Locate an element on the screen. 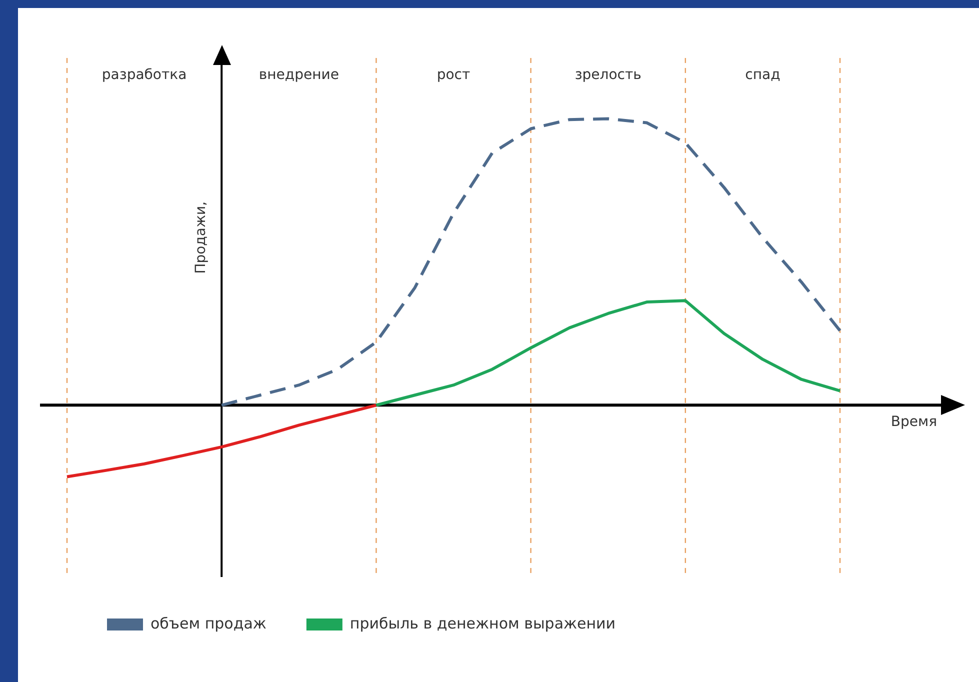 The height and width of the screenshot is (682, 979). x-tick-label: внедрение is located at coordinates (298, 75).